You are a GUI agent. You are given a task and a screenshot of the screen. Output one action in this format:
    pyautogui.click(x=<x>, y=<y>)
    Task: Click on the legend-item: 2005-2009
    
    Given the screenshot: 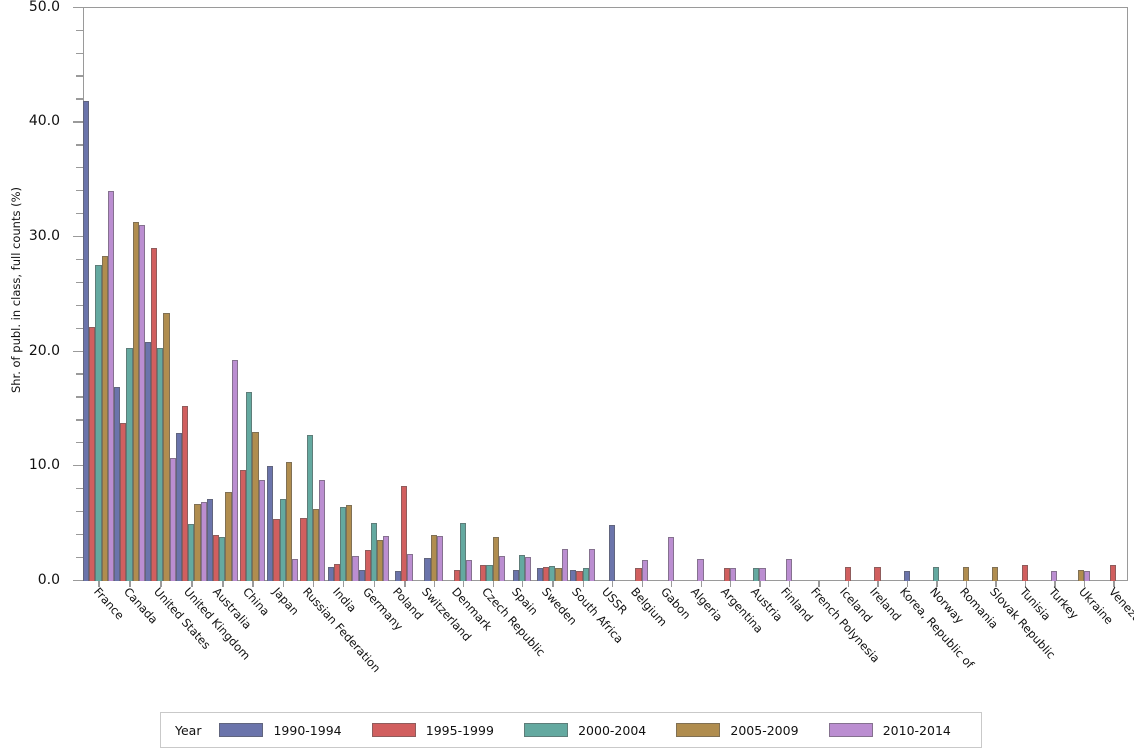 What is the action you would take?
    pyautogui.click(x=752, y=730)
    